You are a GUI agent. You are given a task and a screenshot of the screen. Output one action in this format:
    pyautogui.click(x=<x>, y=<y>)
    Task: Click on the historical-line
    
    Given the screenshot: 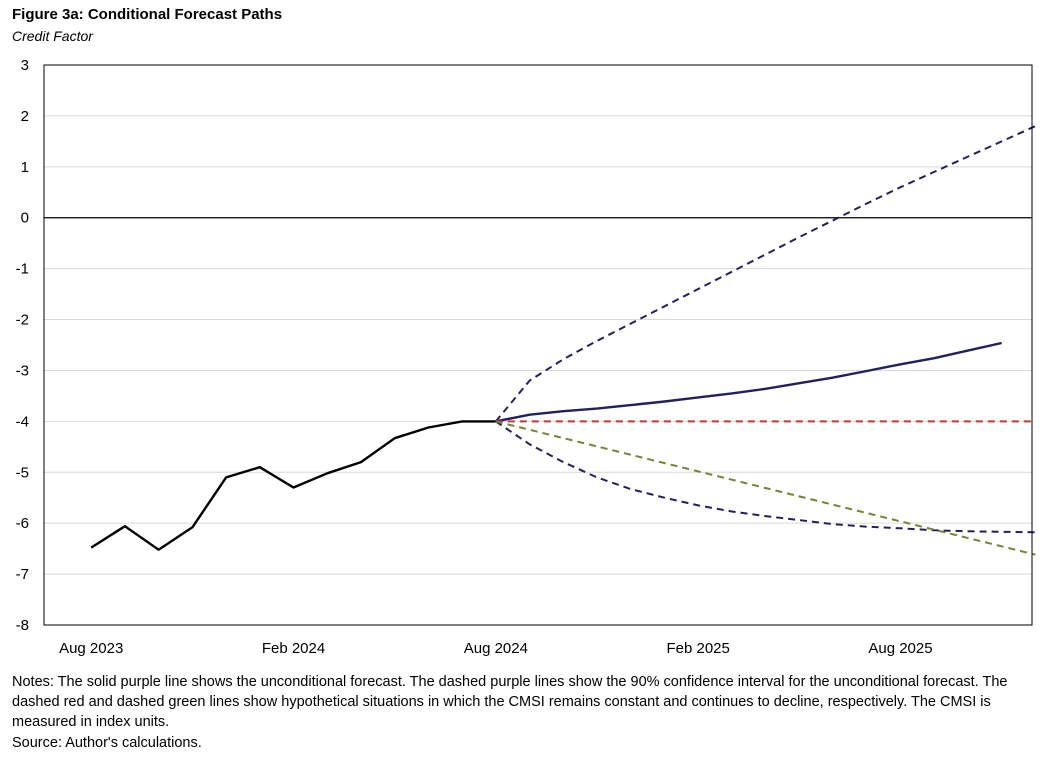 What is the action you would take?
    pyautogui.click(x=293, y=485)
    